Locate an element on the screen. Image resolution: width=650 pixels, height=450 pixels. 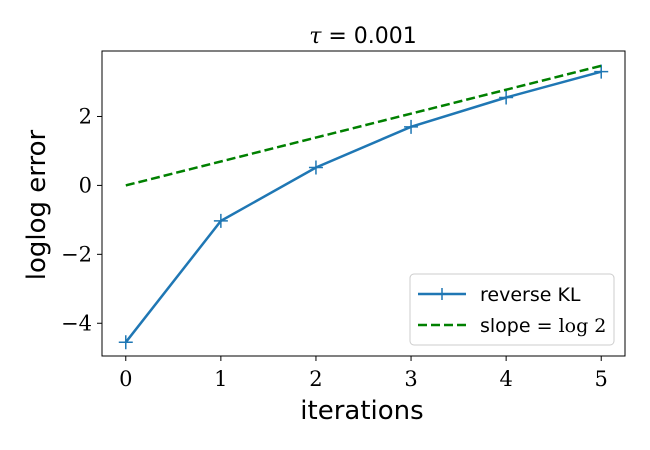
x-tick-label: 4 is located at coordinates (505, 379).